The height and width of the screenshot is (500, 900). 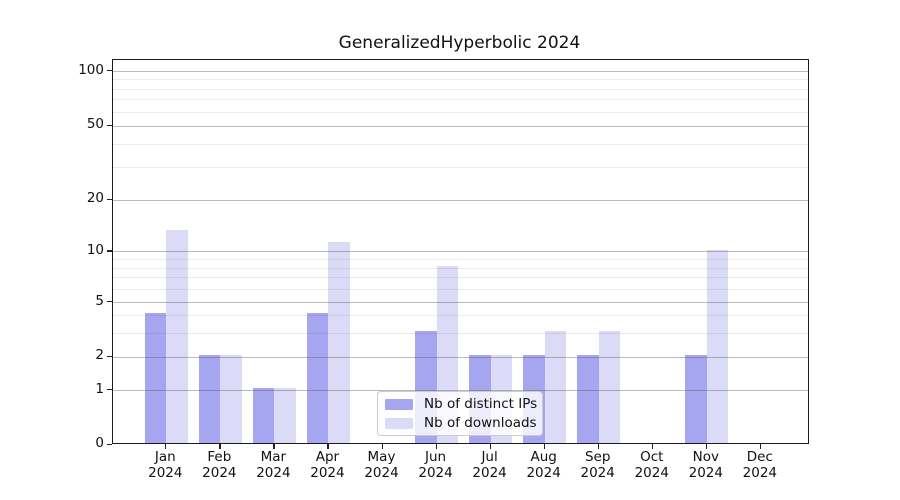 What do you see at coordinates (327, 457) in the screenshot?
I see `x-tick-label-month: Apr` at bounding box center [327, 457].